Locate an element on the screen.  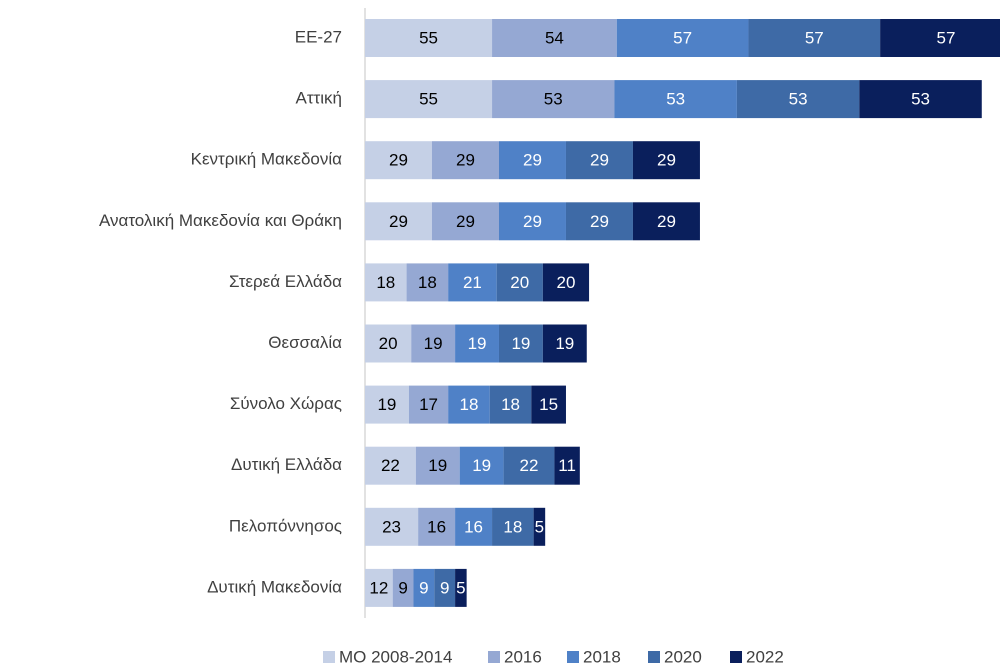
data-label: 12 is located at coordinates (378, 587).